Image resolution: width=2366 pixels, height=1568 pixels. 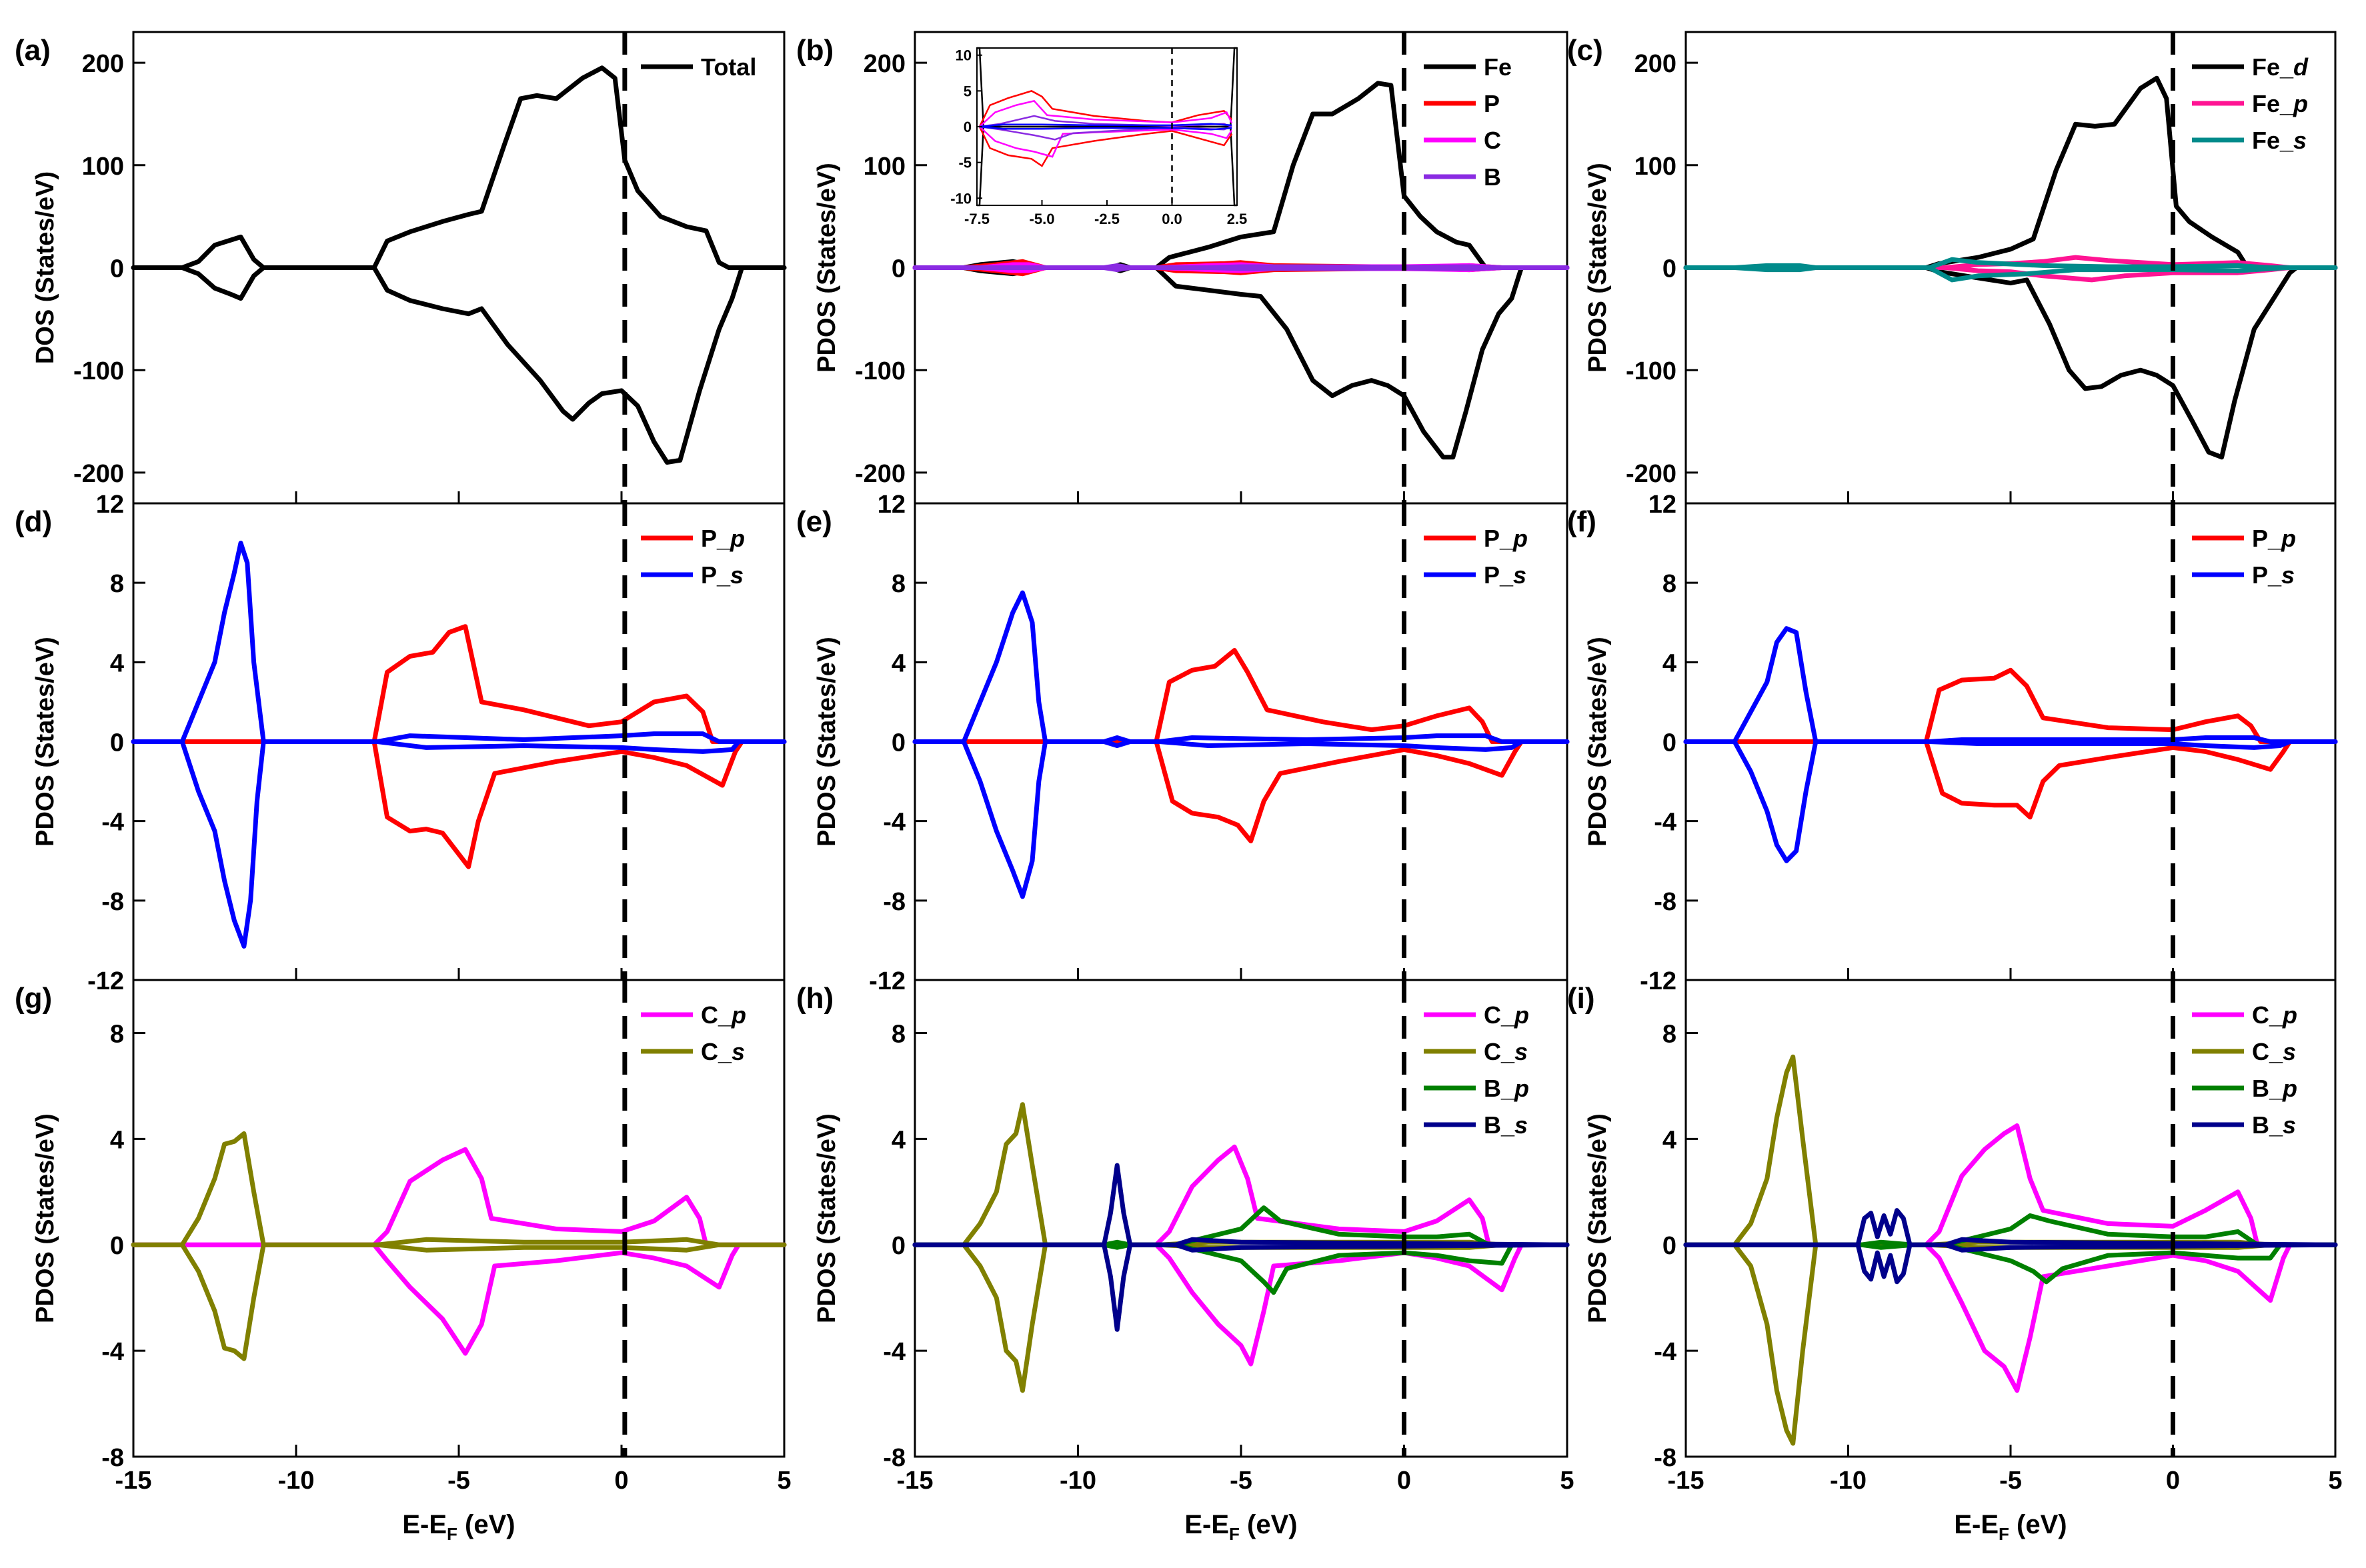 I want to click on panel-a: -200 -100 0 100 200 DOS (States/eV) (a) Total, so click(x=401, y=268).